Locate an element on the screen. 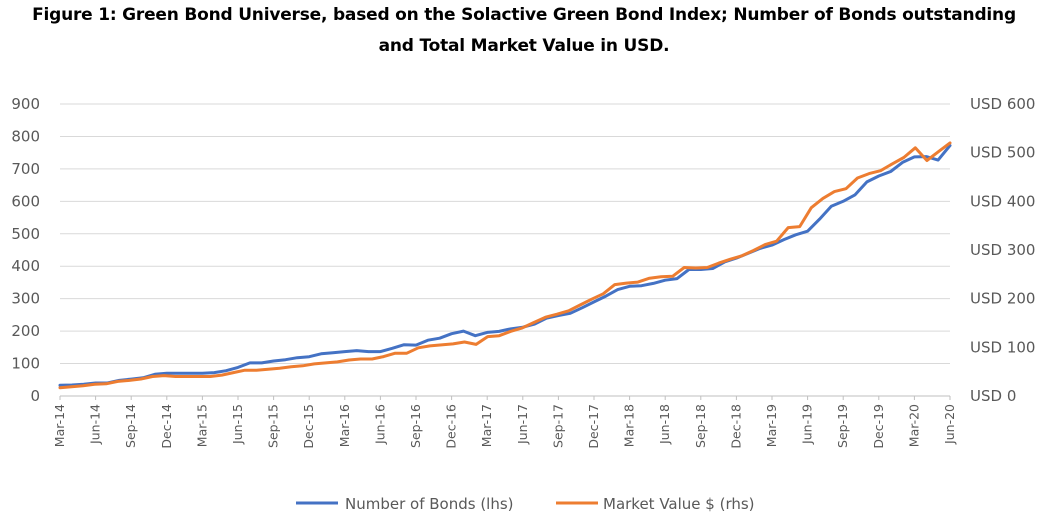 This screenshot has width=1048, height=513. y-left-tick-label: 0 is located at coordinates (35, 396).